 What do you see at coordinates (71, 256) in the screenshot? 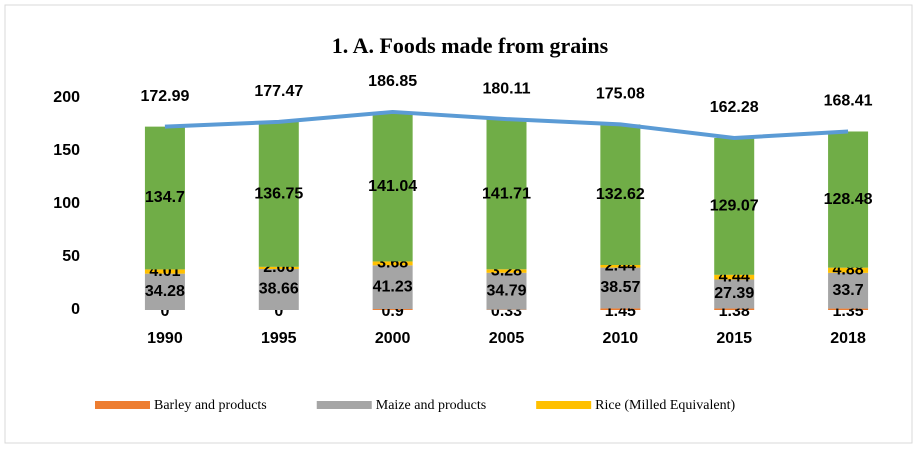
I see `y-tick-label: 50` at bounding box center [71, 256].